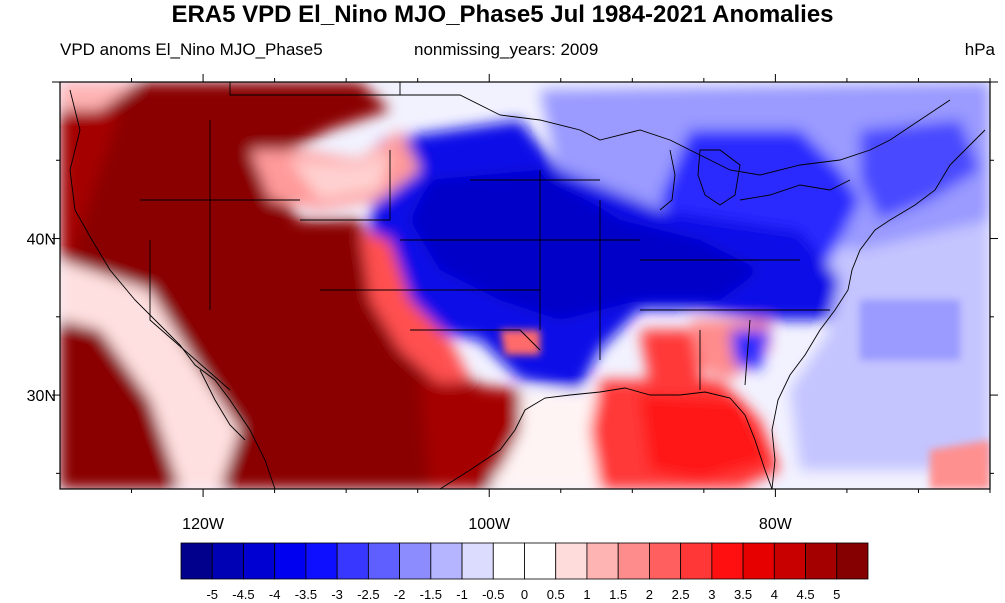  Describe the element at coordinates (400, 594) in the screenshot. I see `colorbar-label: -2` at that location.